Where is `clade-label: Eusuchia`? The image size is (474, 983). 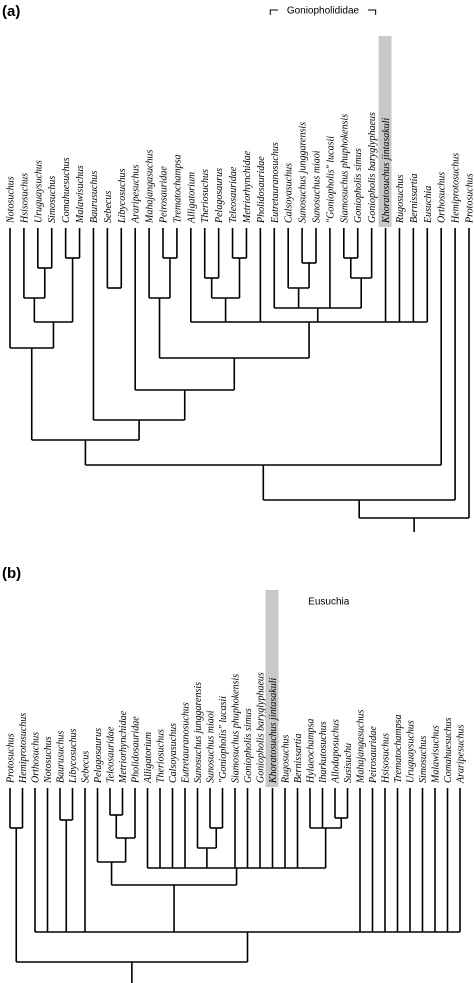
clade-label: Eusuchia is located at coordinates (329, 602).